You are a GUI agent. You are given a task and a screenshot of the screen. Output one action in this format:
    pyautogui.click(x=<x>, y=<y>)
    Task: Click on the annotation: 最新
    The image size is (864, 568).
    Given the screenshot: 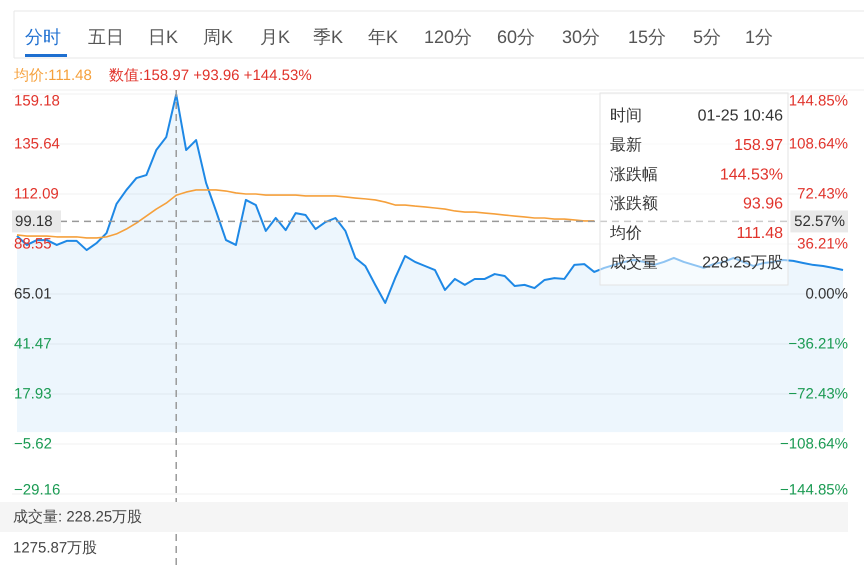 What is the action you would take?
    pyautogui.click(x=626, y=145)
    